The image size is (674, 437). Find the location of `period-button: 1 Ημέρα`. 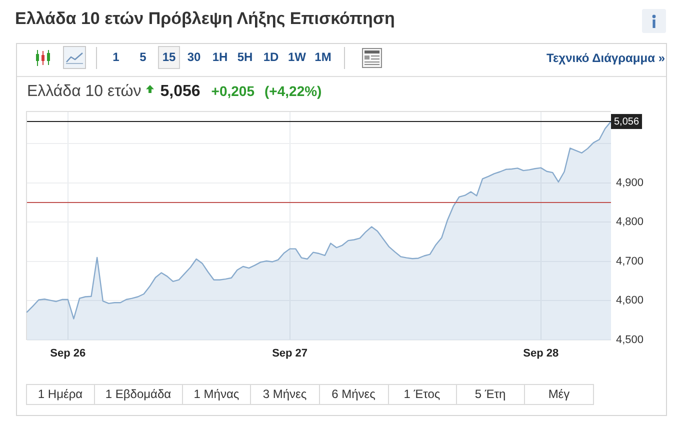

period-button: 1 Ημέρα is located at coordinates (60, 394).